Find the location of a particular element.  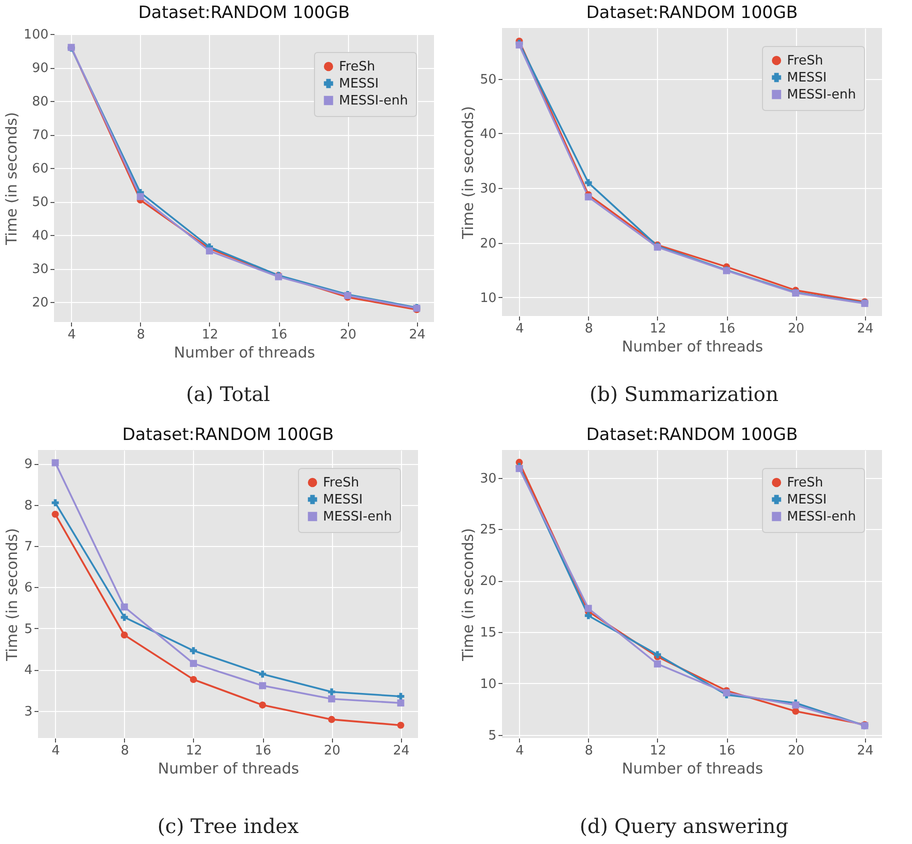

y-tick-label: 7 is located at coordinates (28, 547).